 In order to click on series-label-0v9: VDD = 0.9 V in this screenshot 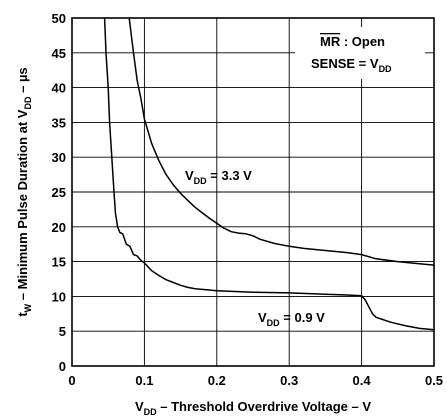, I will do `click(291, 319)`.